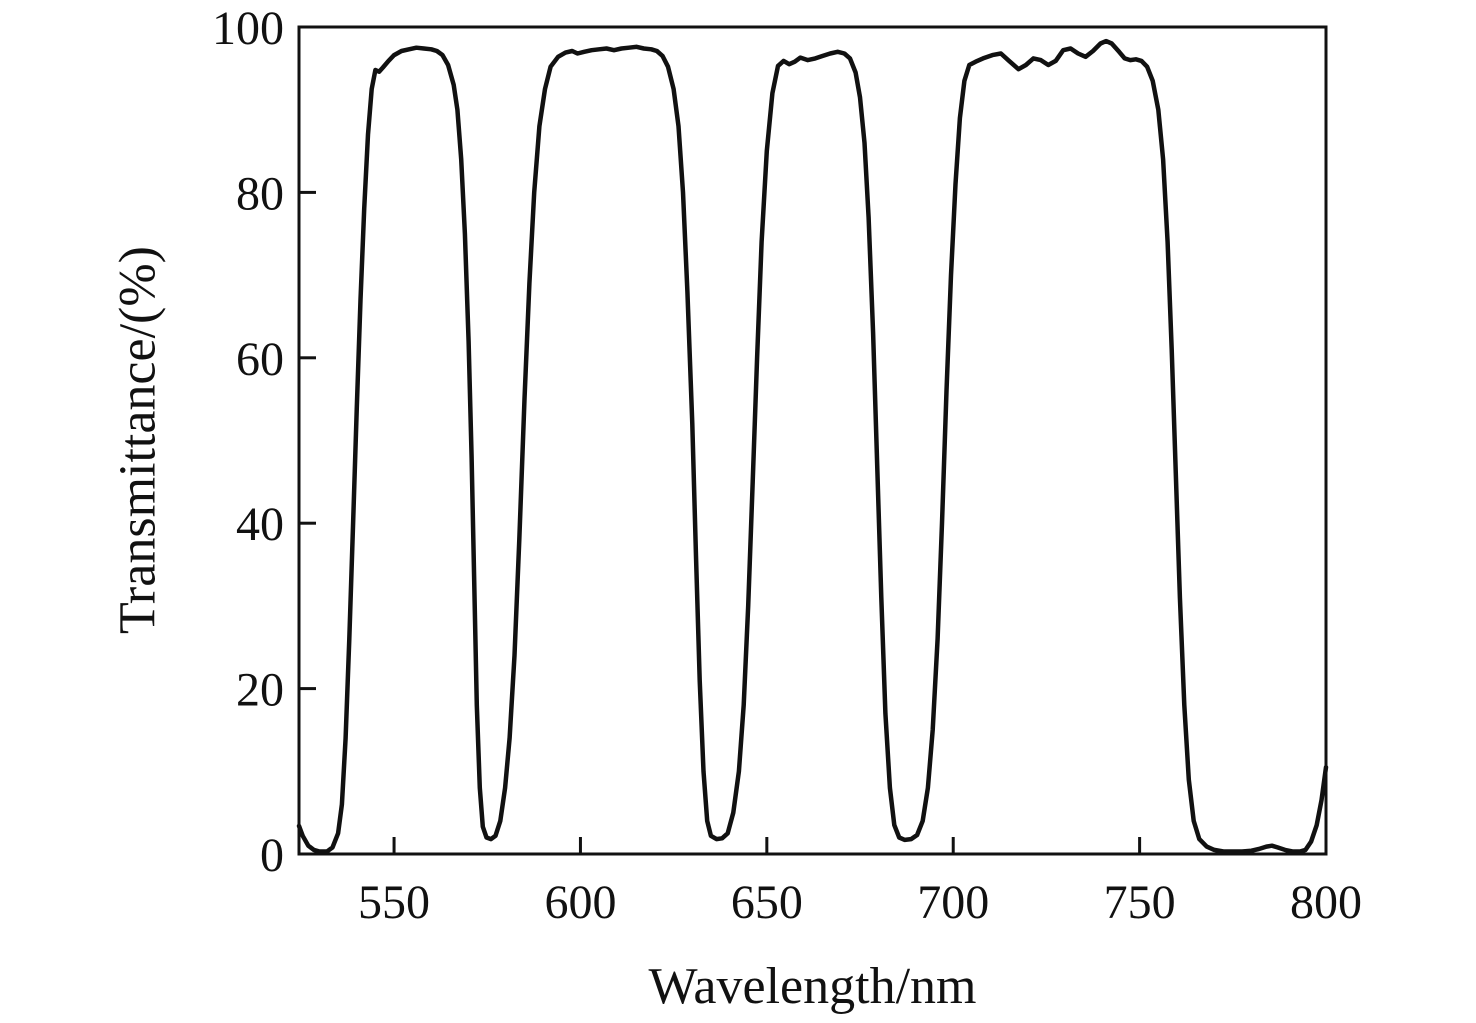 The image size is (1476, 1023). What do you see at coordinates (580, 902) in the screenshot?
I see `x-tick-label: 600` at bounding box center [580, 902].